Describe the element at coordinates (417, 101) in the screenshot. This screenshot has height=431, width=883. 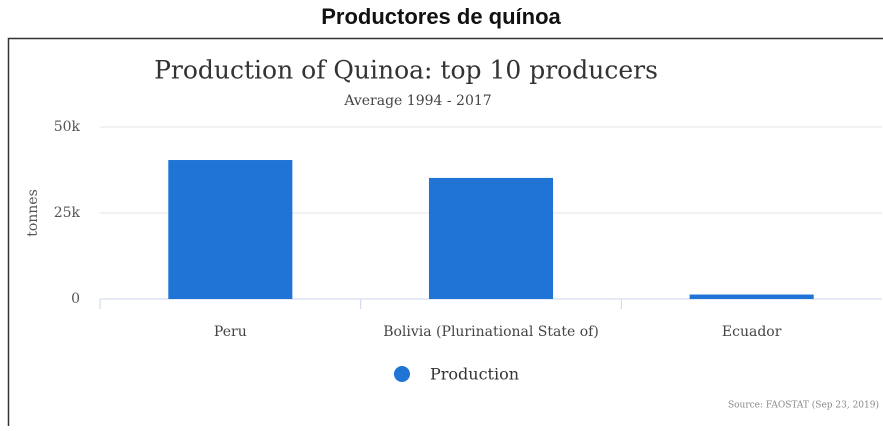
I see `chart-subtitle: Average 1994 - 2017` at that location.